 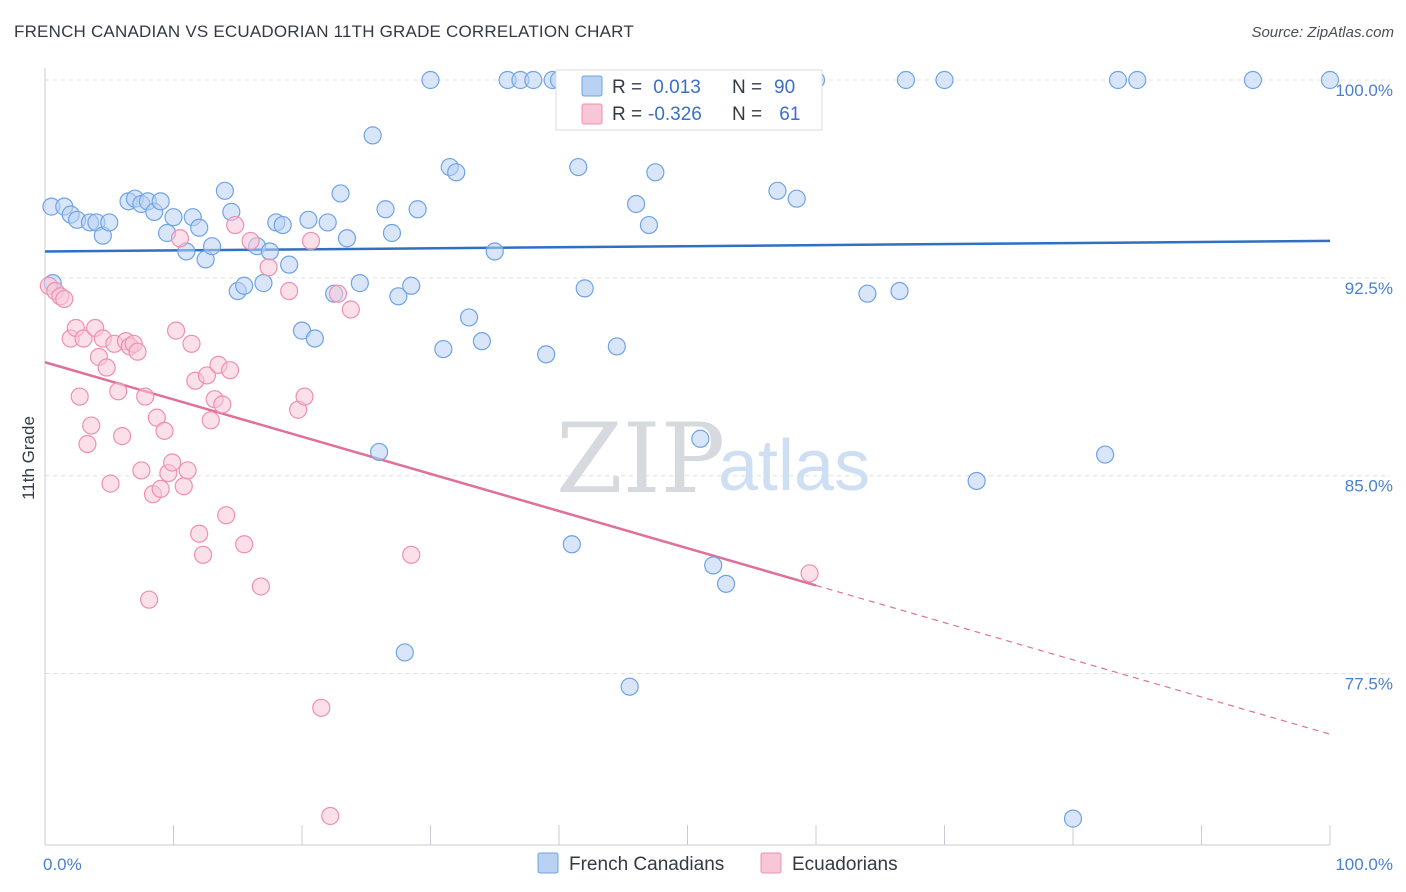 I want to click on y-tick-label: 85.0%, so click(x=1369, y=486).